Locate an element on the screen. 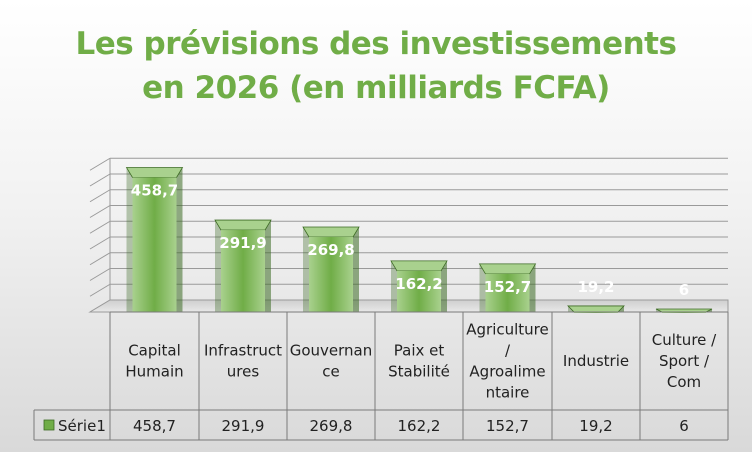 The image size is (752, 452). table-value: 6 is located at coordinates (684, 426).